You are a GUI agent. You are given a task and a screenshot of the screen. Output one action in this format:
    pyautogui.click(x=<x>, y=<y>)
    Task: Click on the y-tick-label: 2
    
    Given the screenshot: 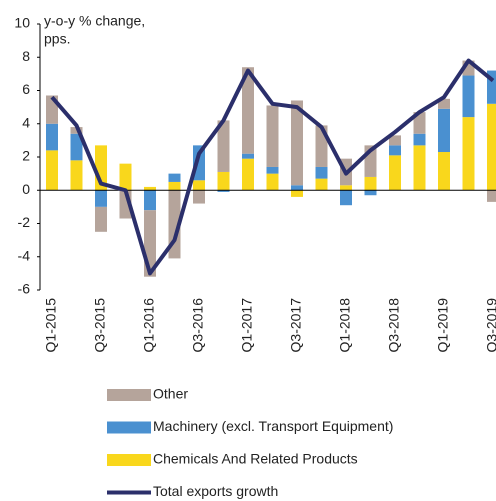 What is the action you would take?
    pyautogui.click(x=26, y=156)
    